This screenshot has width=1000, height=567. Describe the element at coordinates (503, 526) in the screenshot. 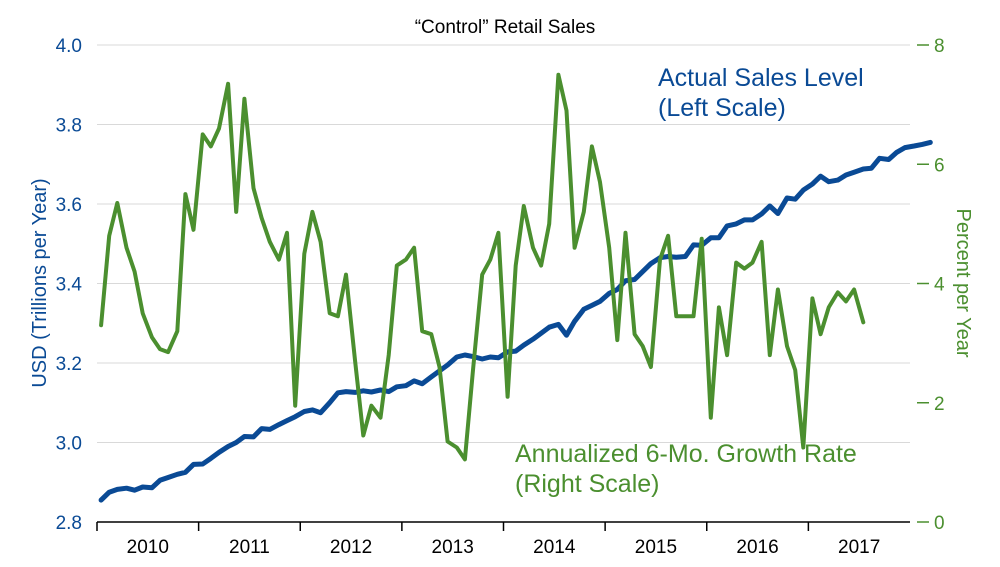

I see `axes` at that location.